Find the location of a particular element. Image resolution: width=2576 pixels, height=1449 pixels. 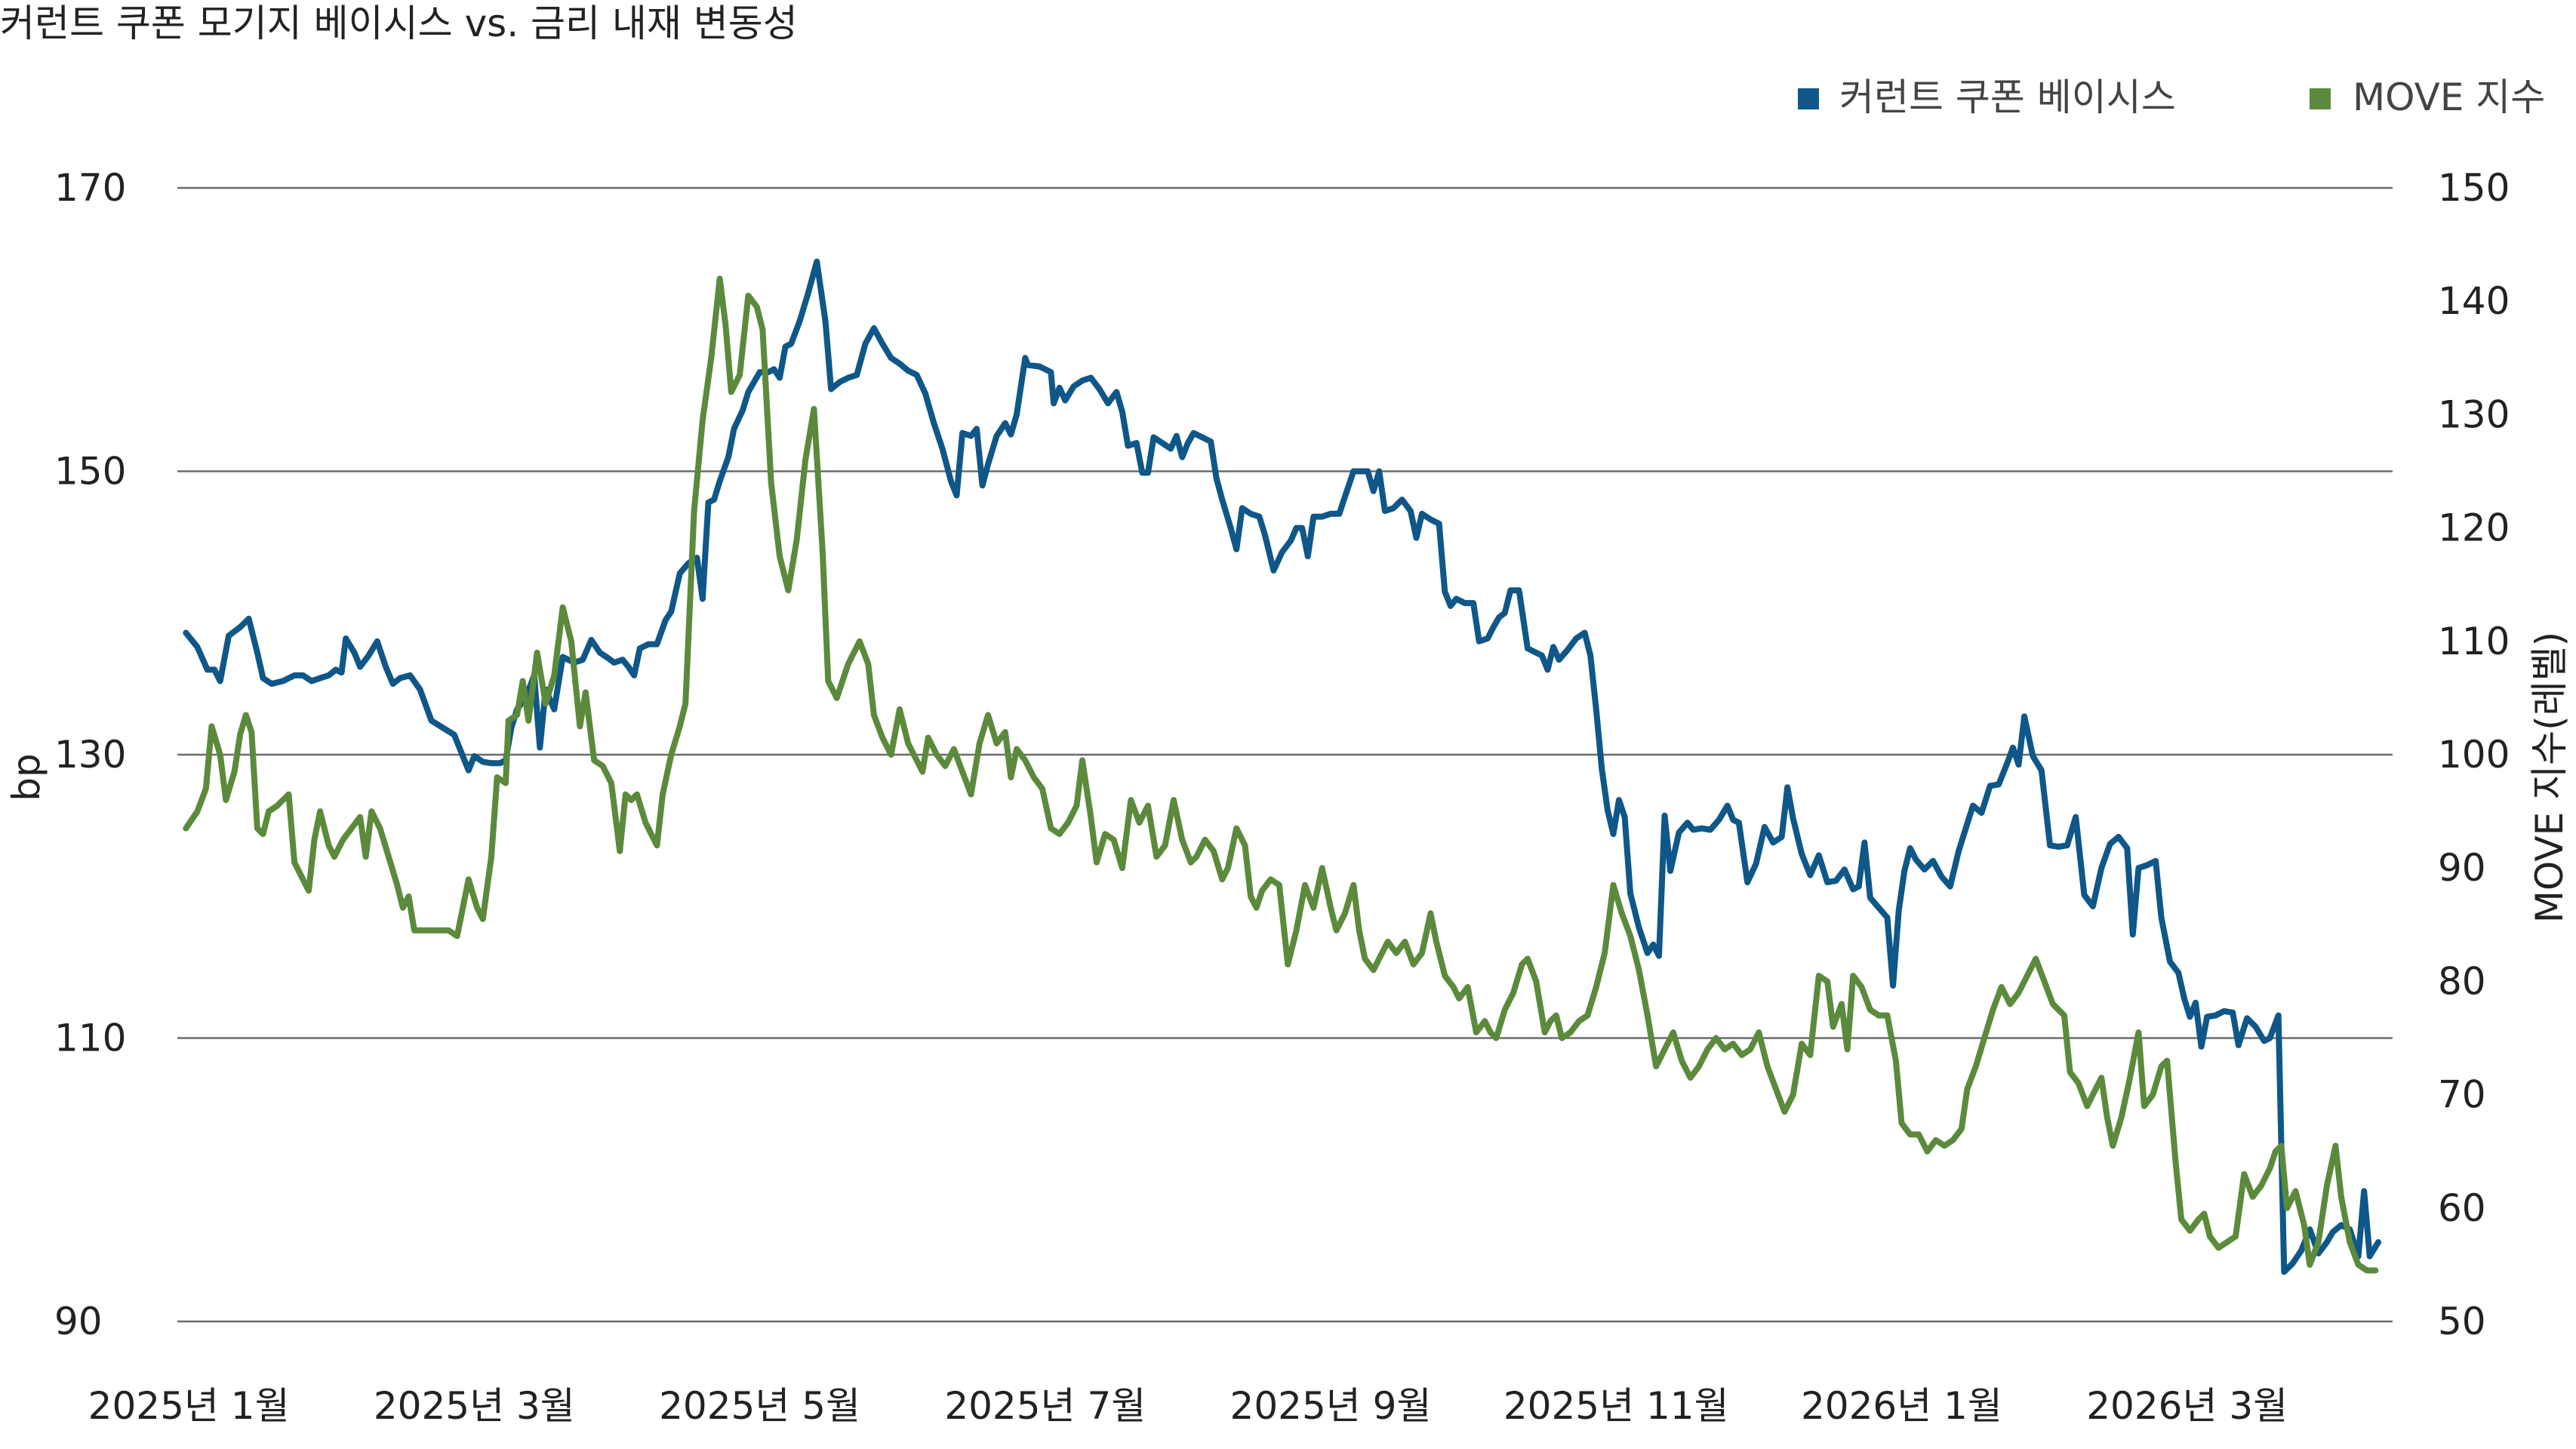

x-tick-label: 2026년 1월 is located at coordinates (1901, 1406).